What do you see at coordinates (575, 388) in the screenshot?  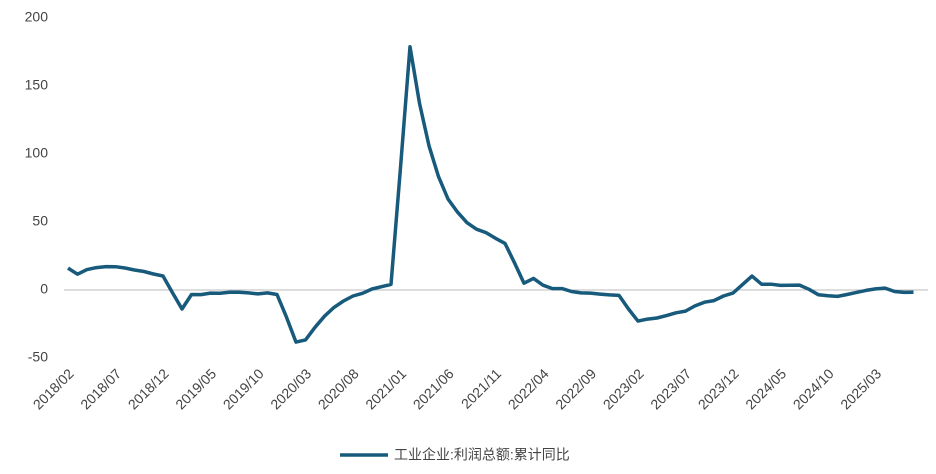 I see `x-tick-label: 2022/09` at bounding box center [575, 388].